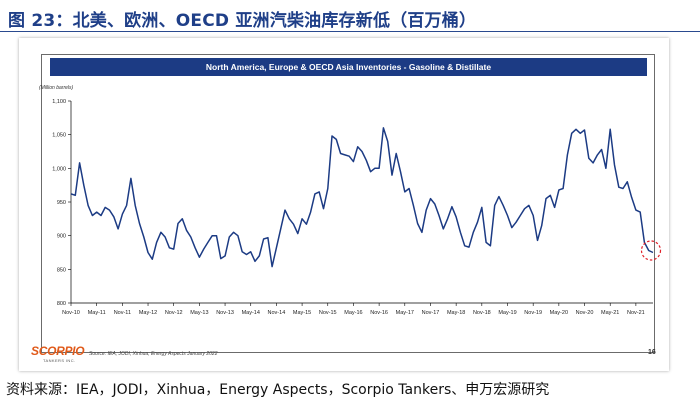  What do you see at coordinates (56, 88) in the screenshot?
I see `y-axis-label: (Million barrels)` at bounding box center [56, 88].